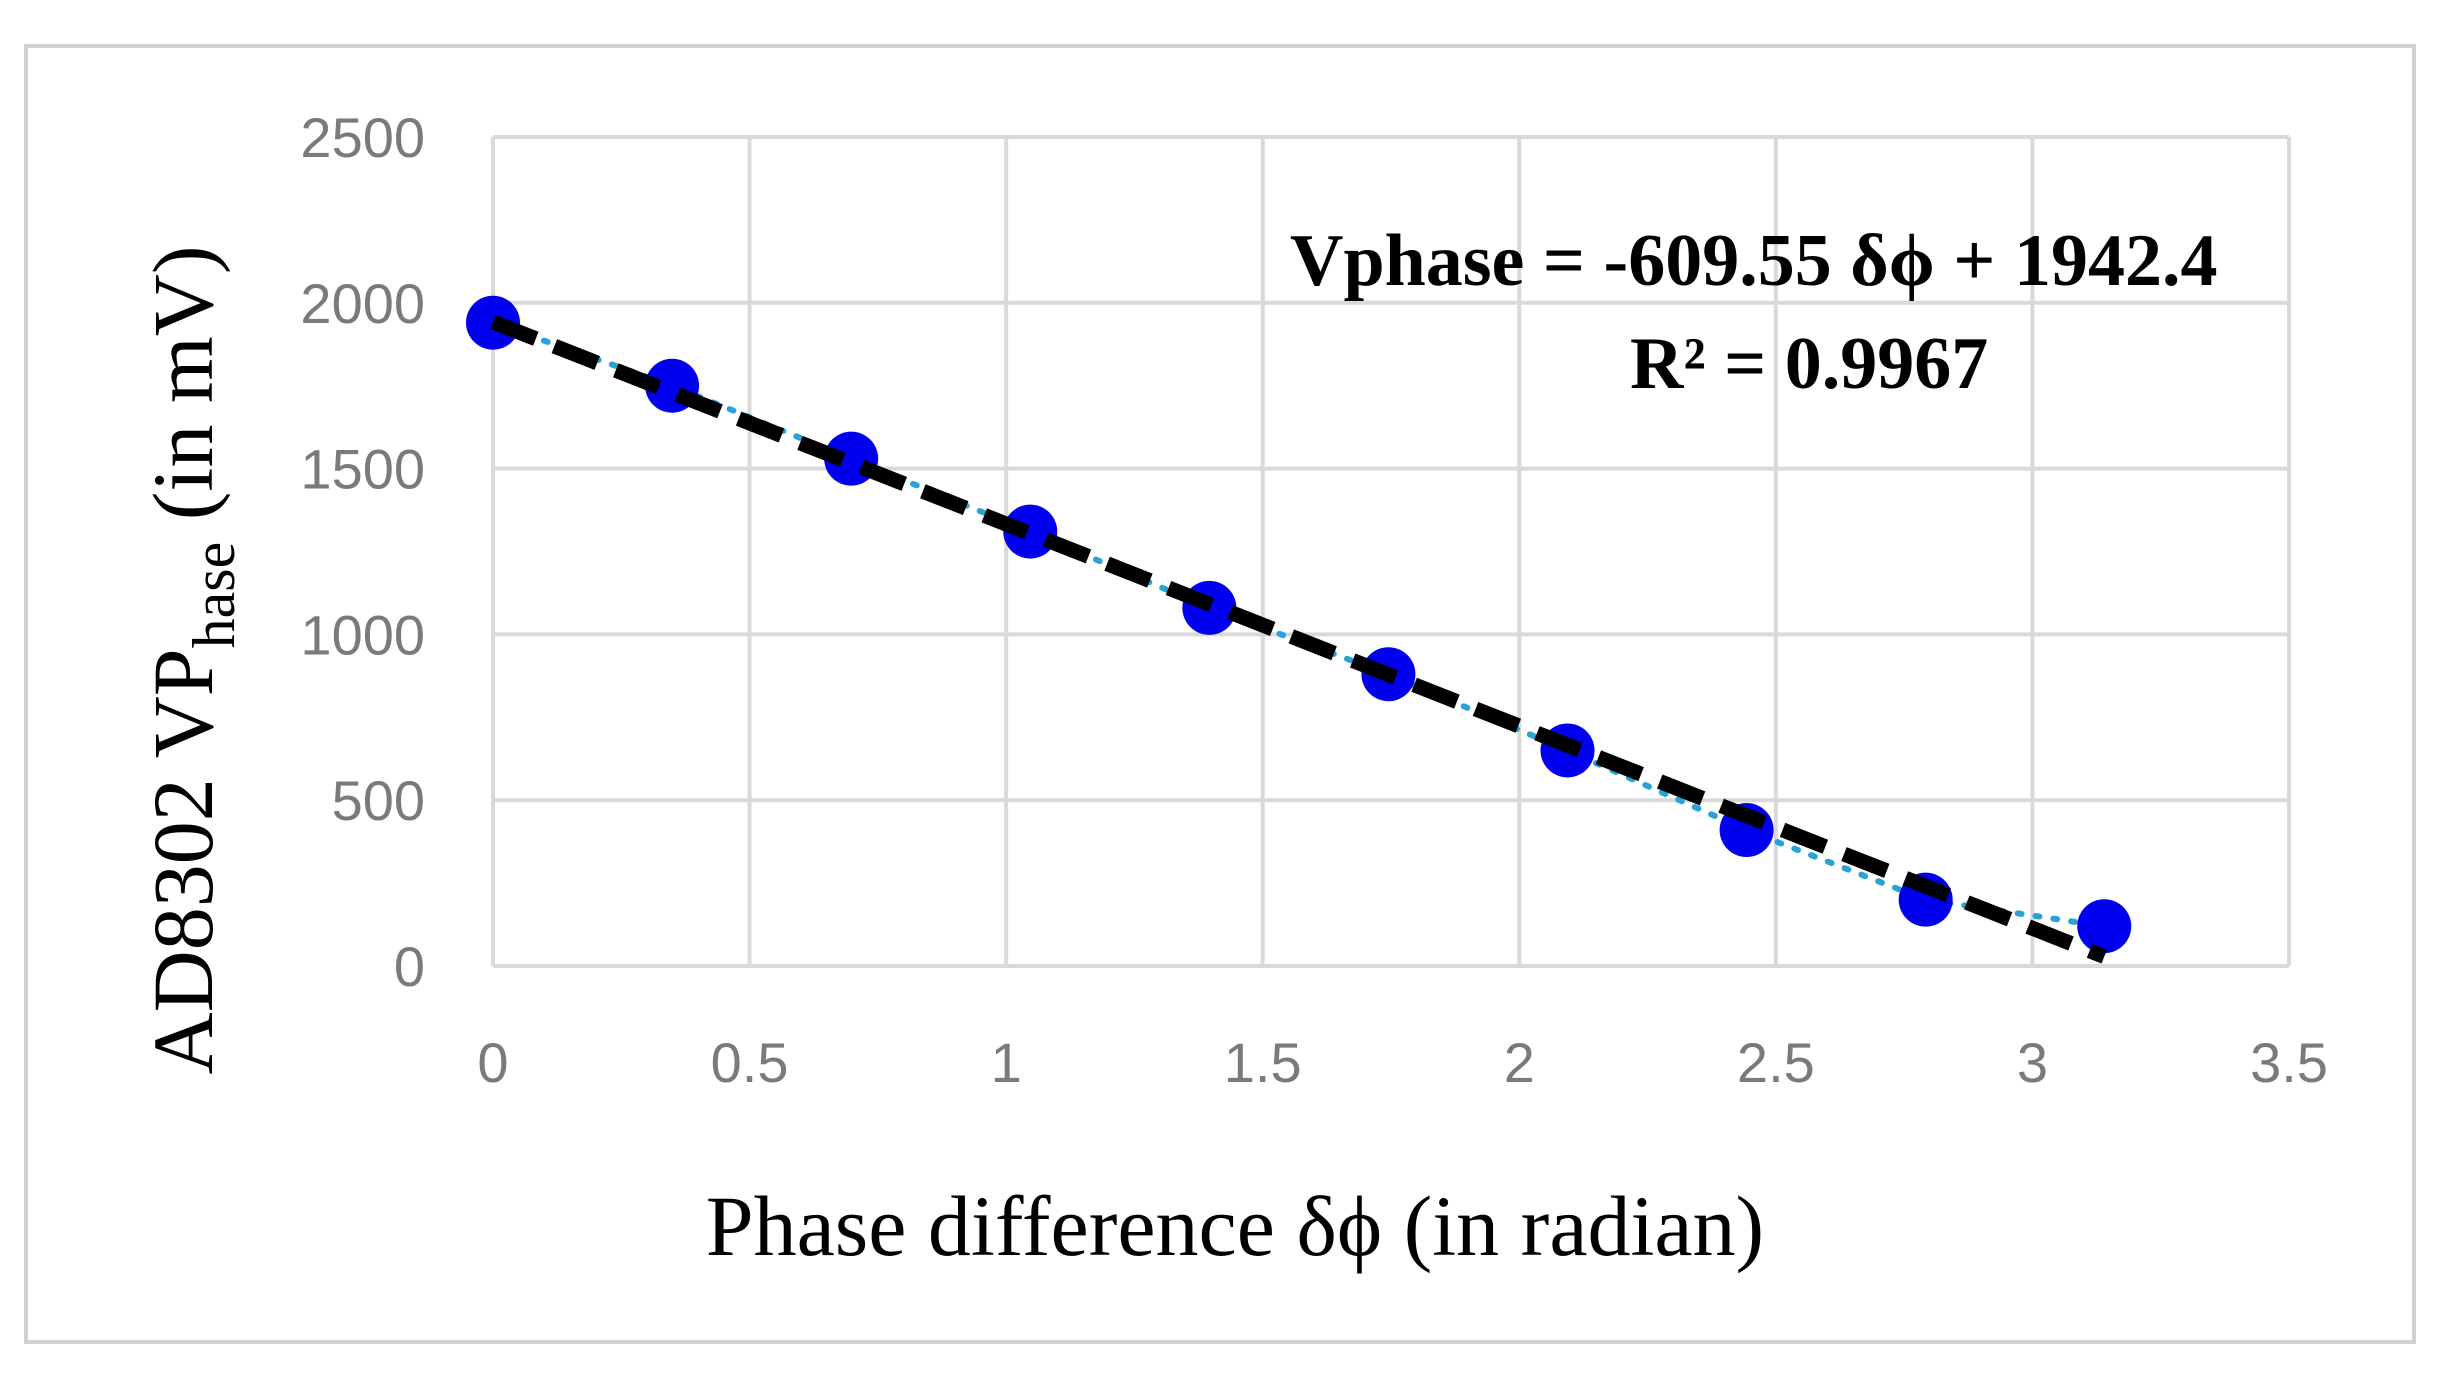 The height and width of the screenshot is (1384, 2451). I want to click on y-tick-label-1: 500, so click(378, 800).